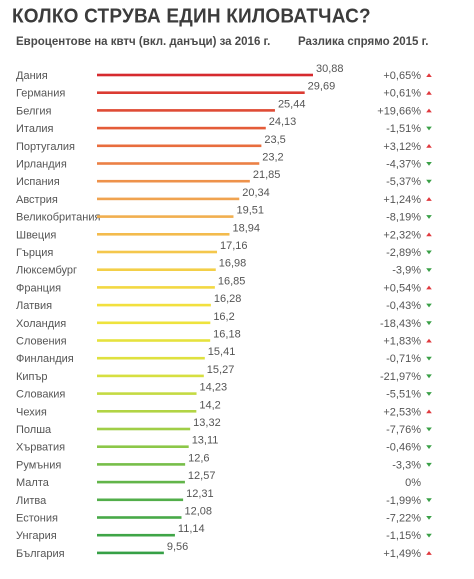 This screenshot has height=579, width=474. Describe the element at coordinates (402, 94) in the screenshot. I see `change-label: +0,61%` at that location.